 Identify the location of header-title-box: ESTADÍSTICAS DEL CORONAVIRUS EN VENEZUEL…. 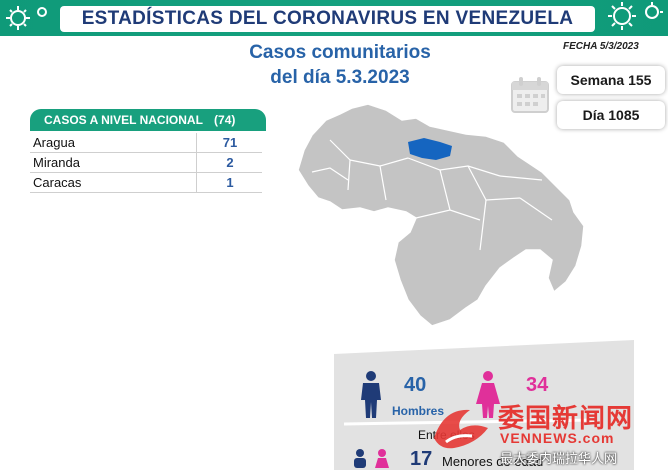
(327, 19).